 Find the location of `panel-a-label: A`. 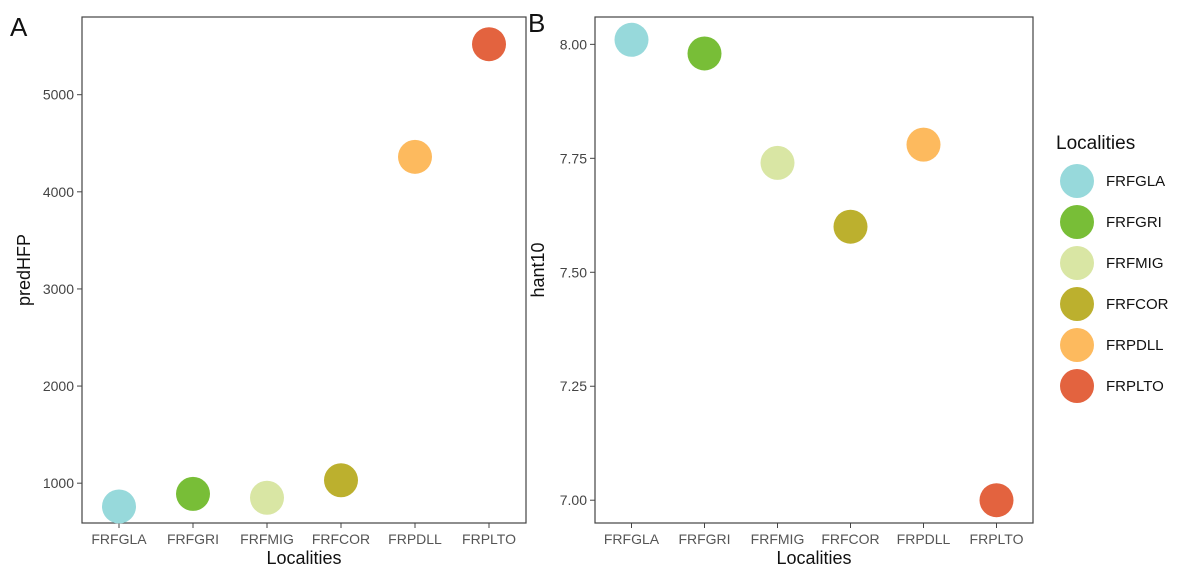

panel-a-label: A is located at coordinates (19, 27).